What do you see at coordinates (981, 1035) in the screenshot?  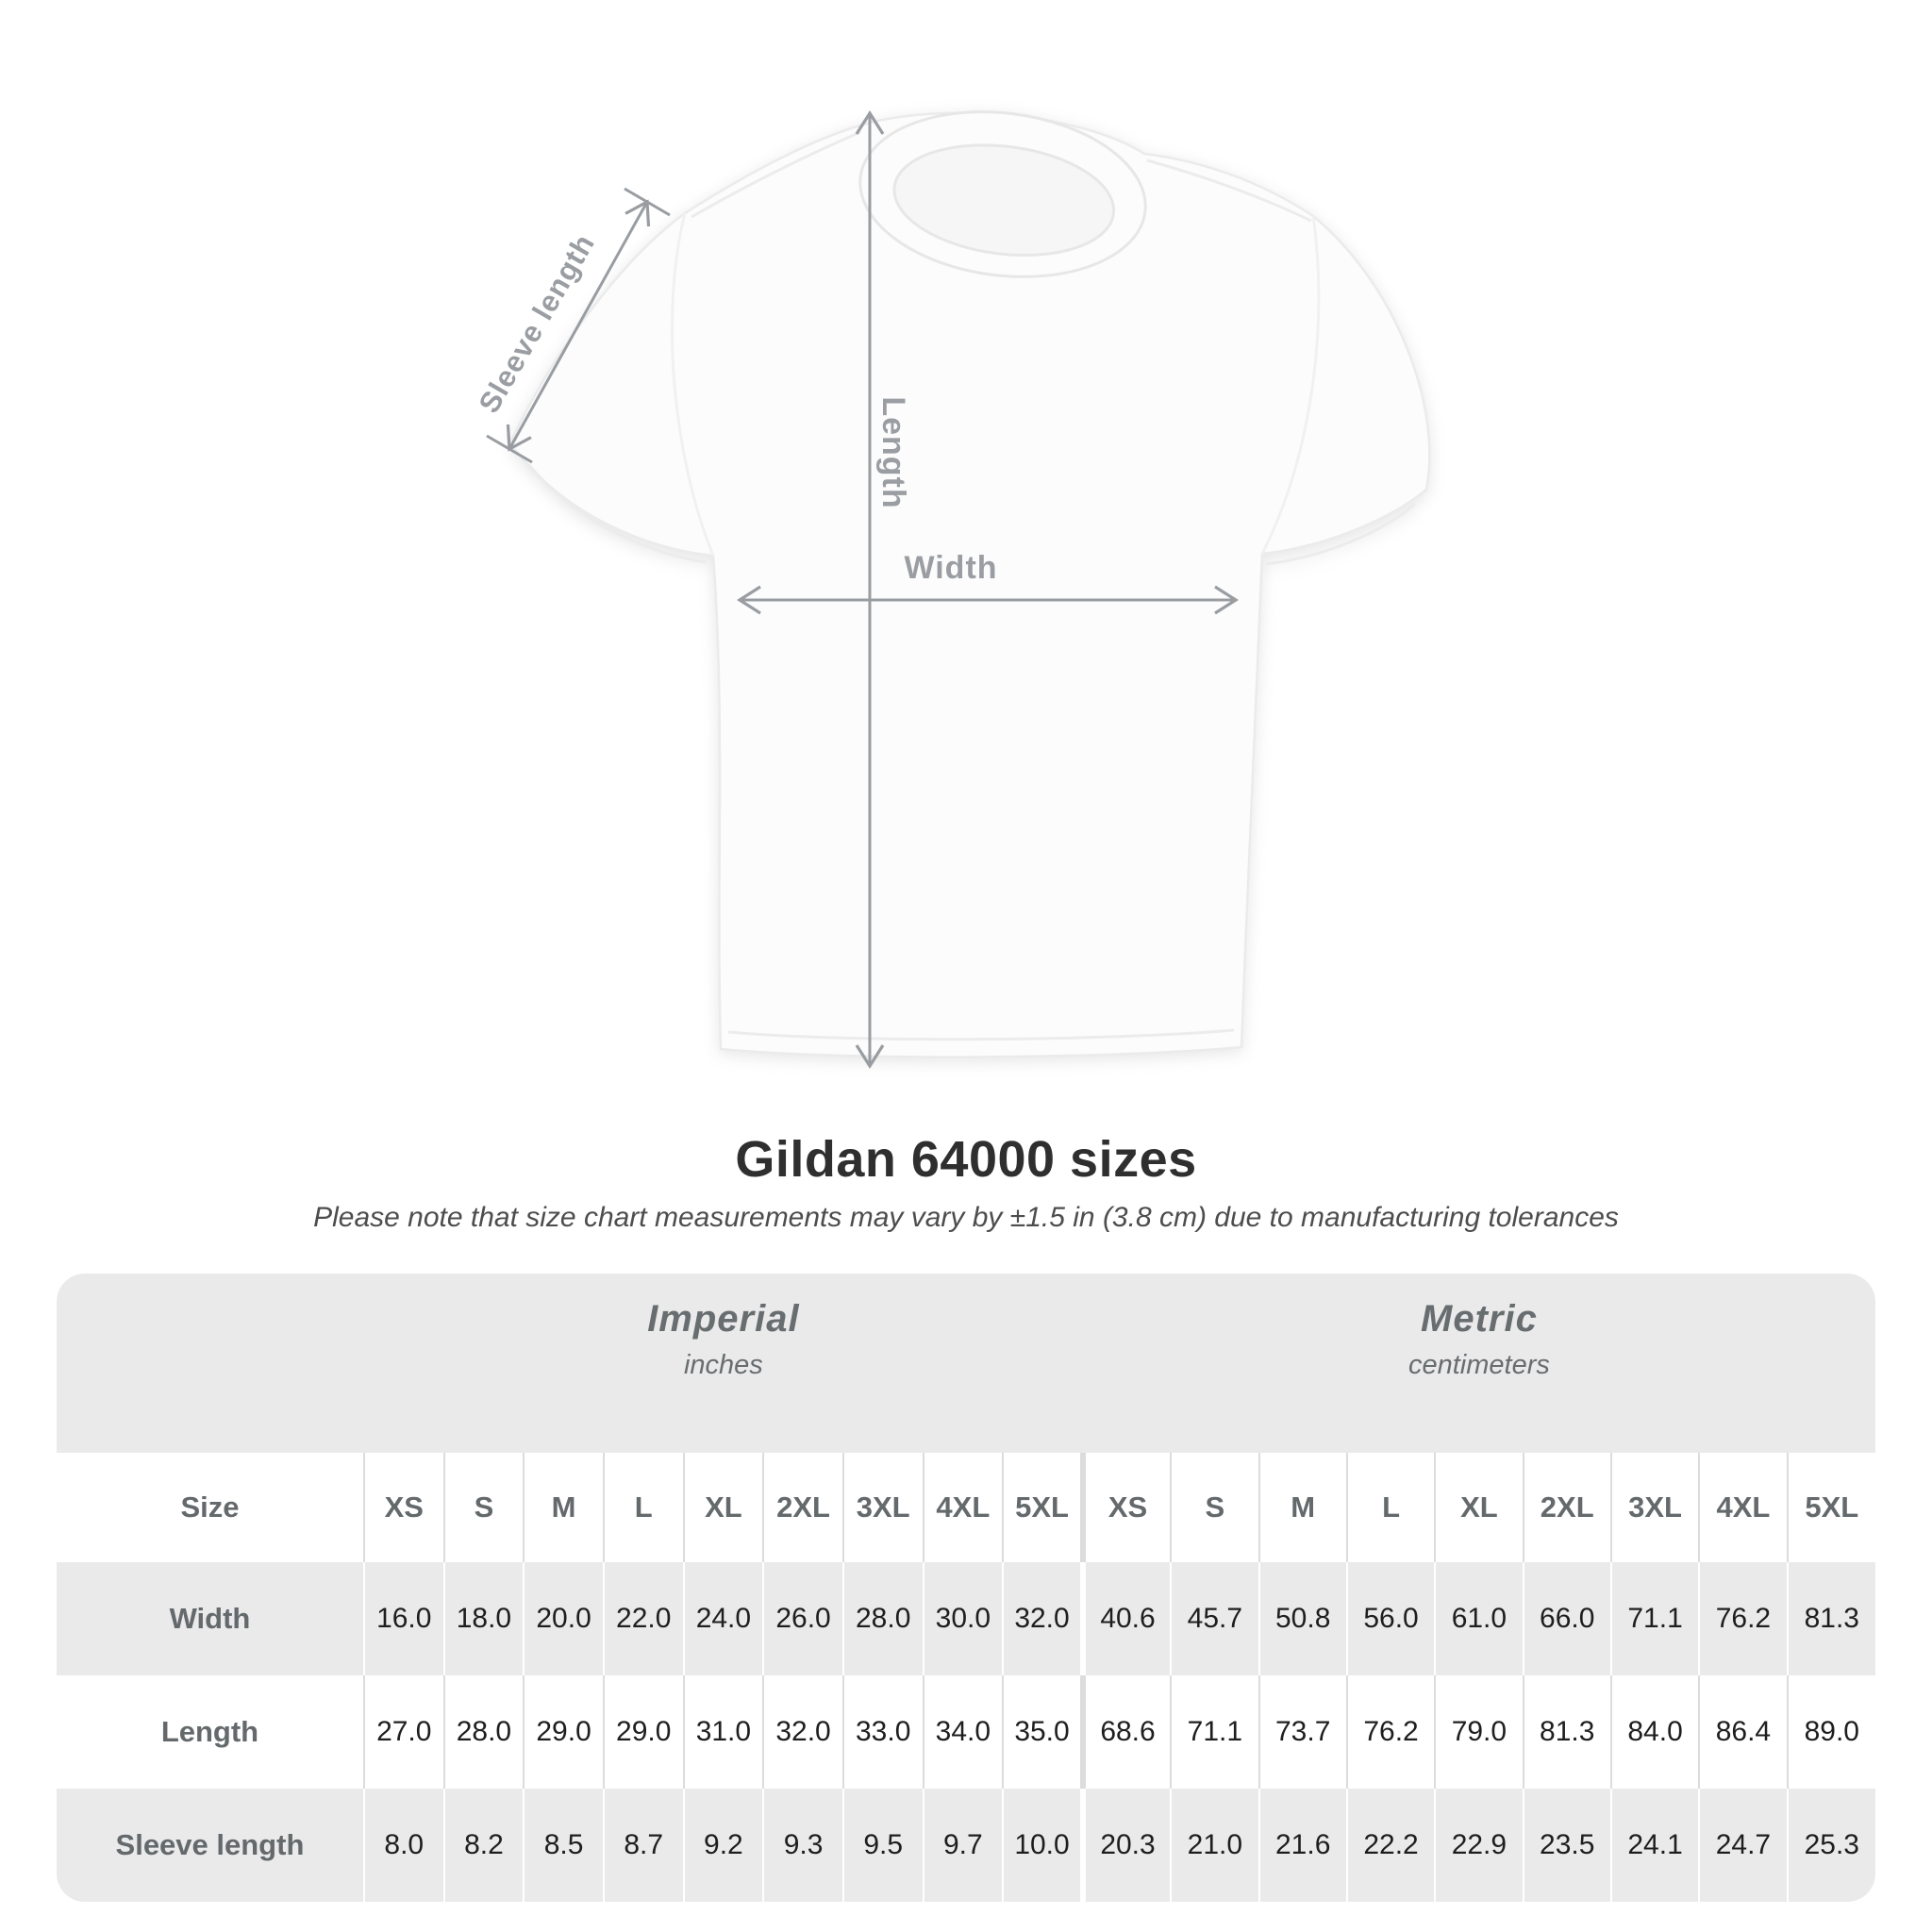 I see `bottom-hem` at bounding box center [981, 1035].